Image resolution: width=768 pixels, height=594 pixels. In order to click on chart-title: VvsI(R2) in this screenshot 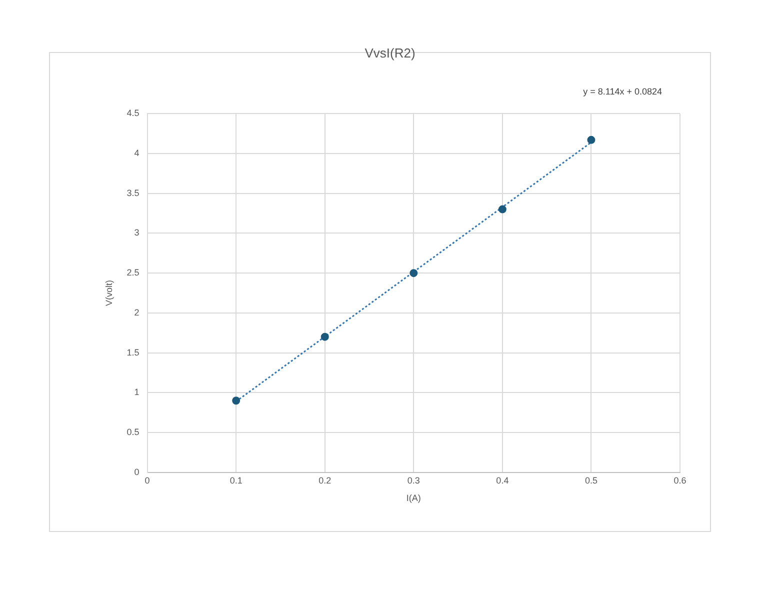, I will do `click(390, 52)`.